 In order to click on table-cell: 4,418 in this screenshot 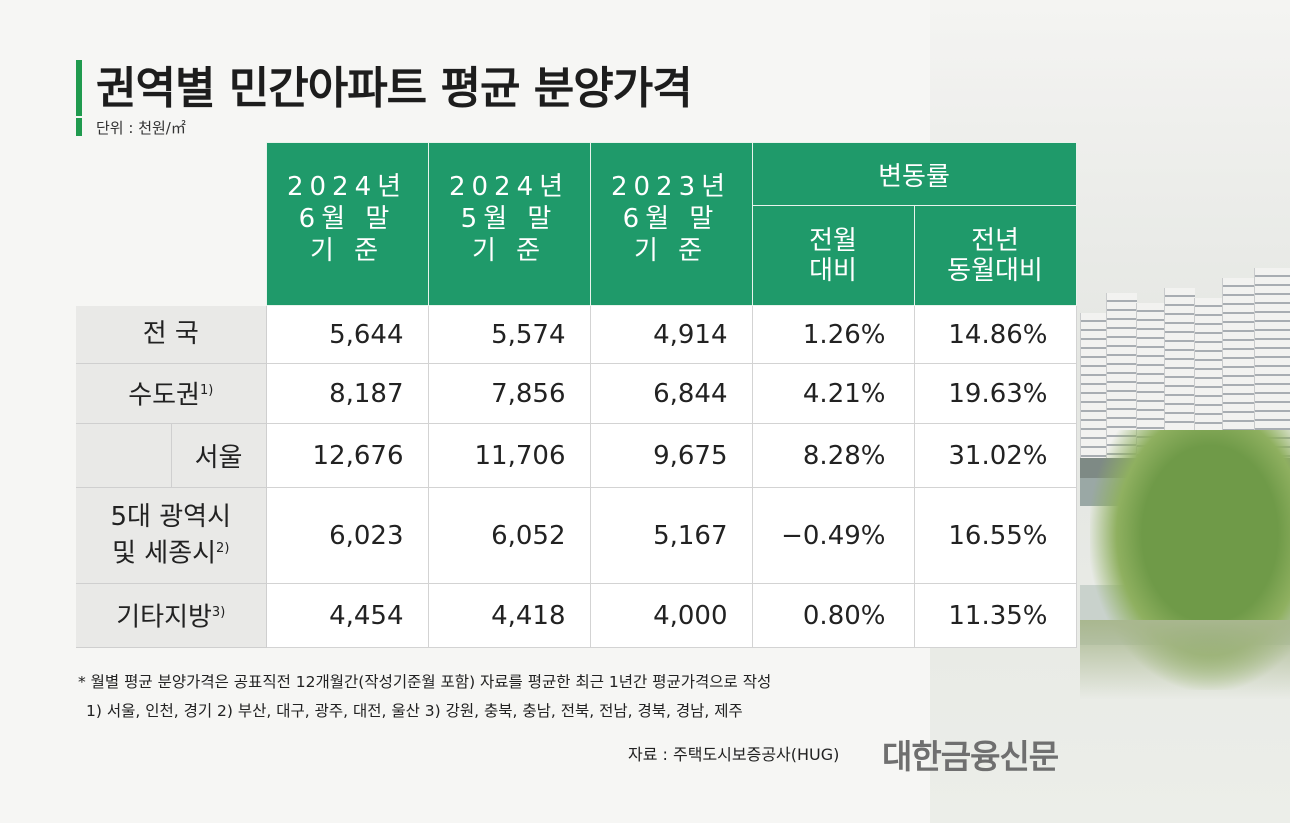, I will do `click(509, 615)`.